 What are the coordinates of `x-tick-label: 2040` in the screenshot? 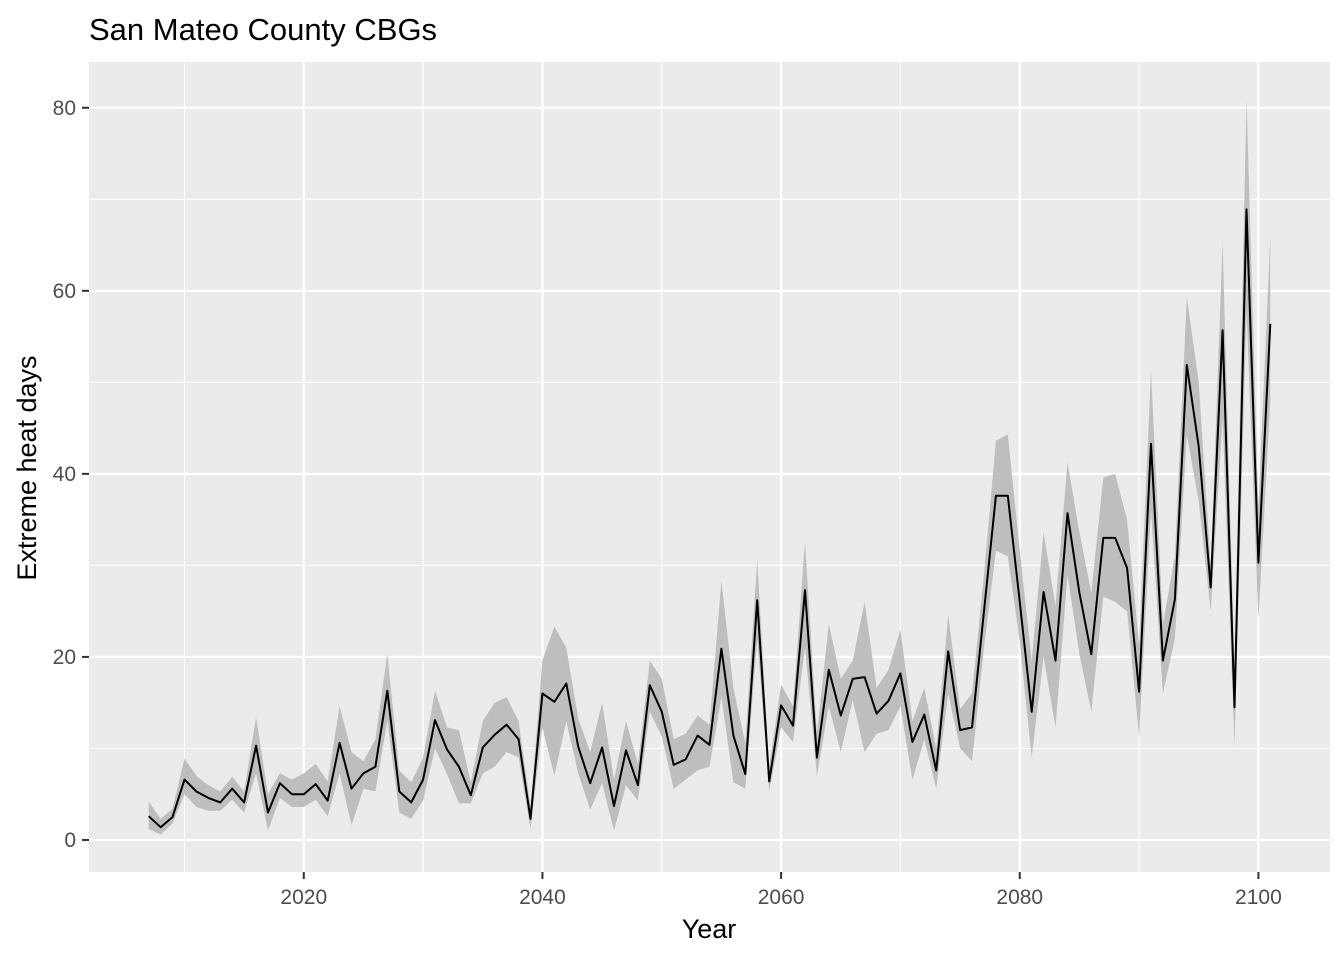 It's located at (542, 897).